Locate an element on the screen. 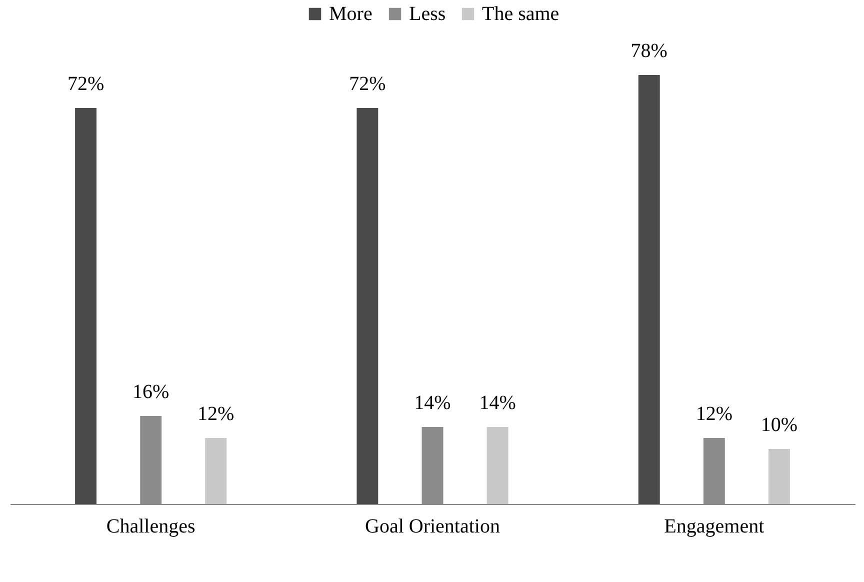 The image size is (864, 582). data-label: 10% is located at coordinates (779, 425).